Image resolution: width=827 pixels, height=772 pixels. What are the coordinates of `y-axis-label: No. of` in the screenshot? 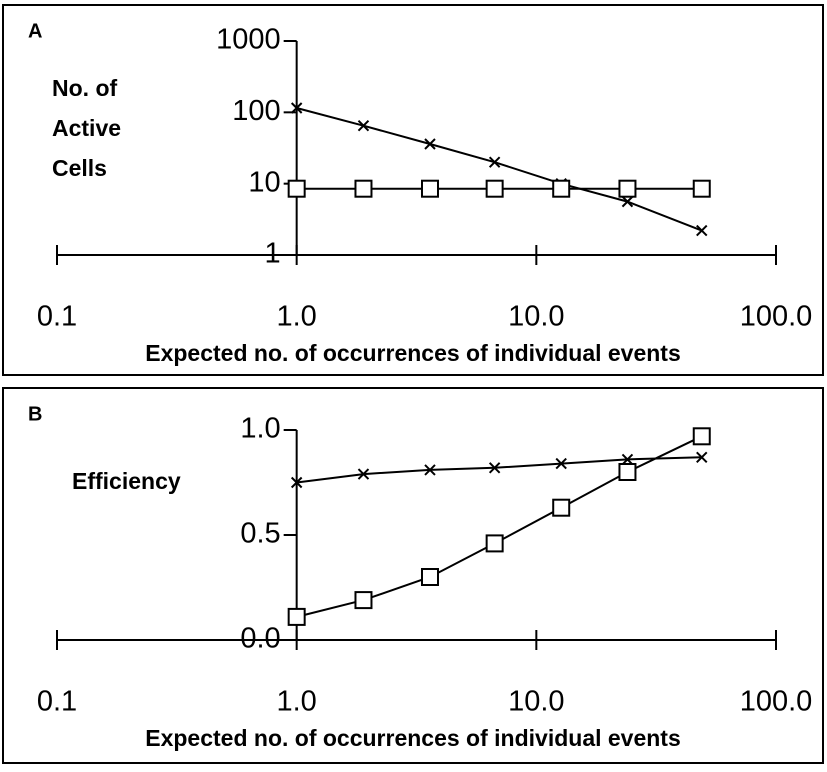 It's located at (84, 88).